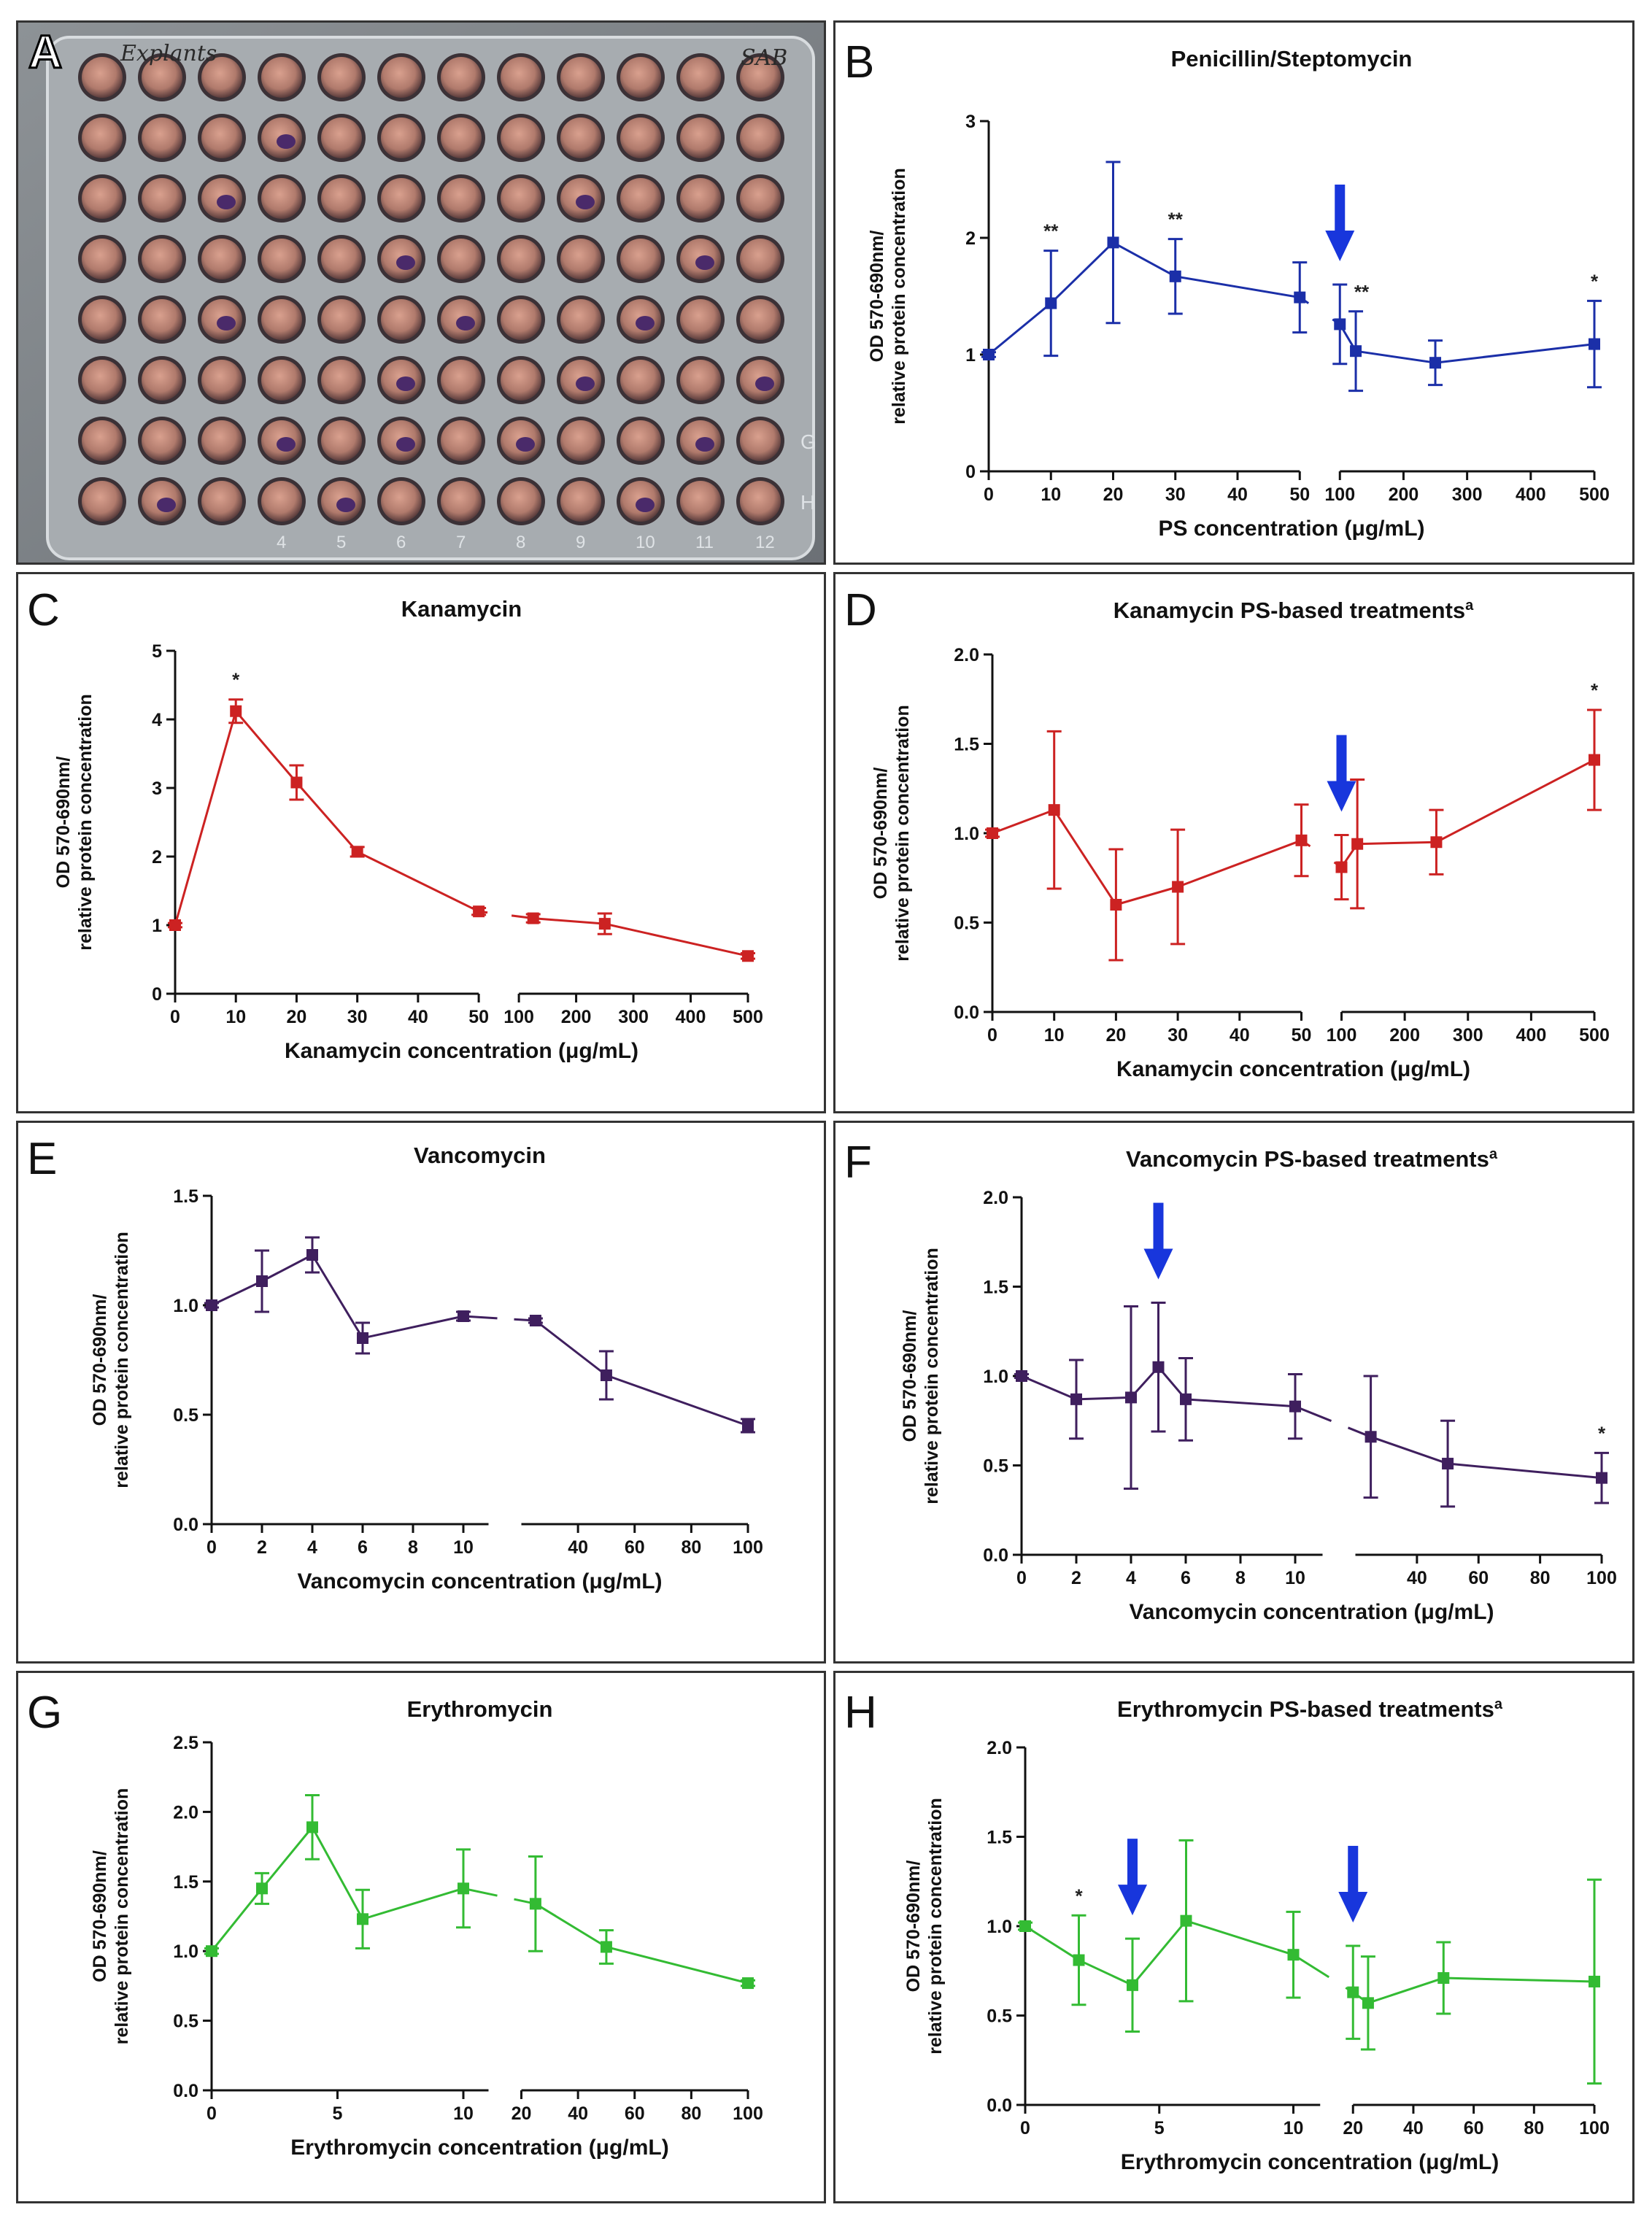 This screenshot has height=2218, width=1652. I want to click on x-tick-label: 500, so click(1594, 494).